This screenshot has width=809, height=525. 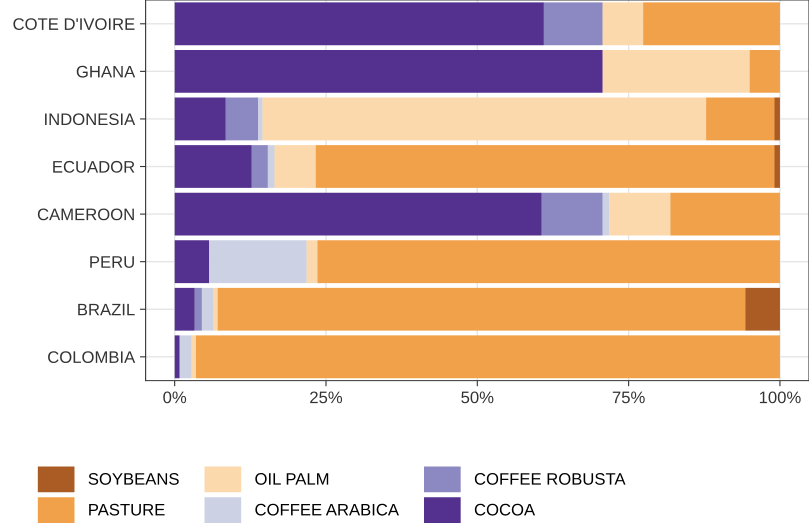 What do you see at coordinates (505, 510) in the screenshot?
I see `legend-label: COCOA` at bounding box center [505, 510].